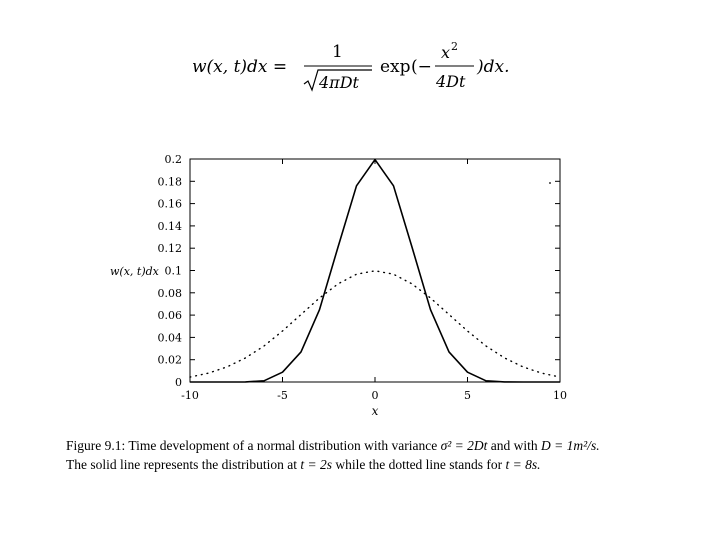  What do you see at coordinates (421, 67) in the screenshot?
I see `formula-paren-open: (−` at bounding box center [421, 67].